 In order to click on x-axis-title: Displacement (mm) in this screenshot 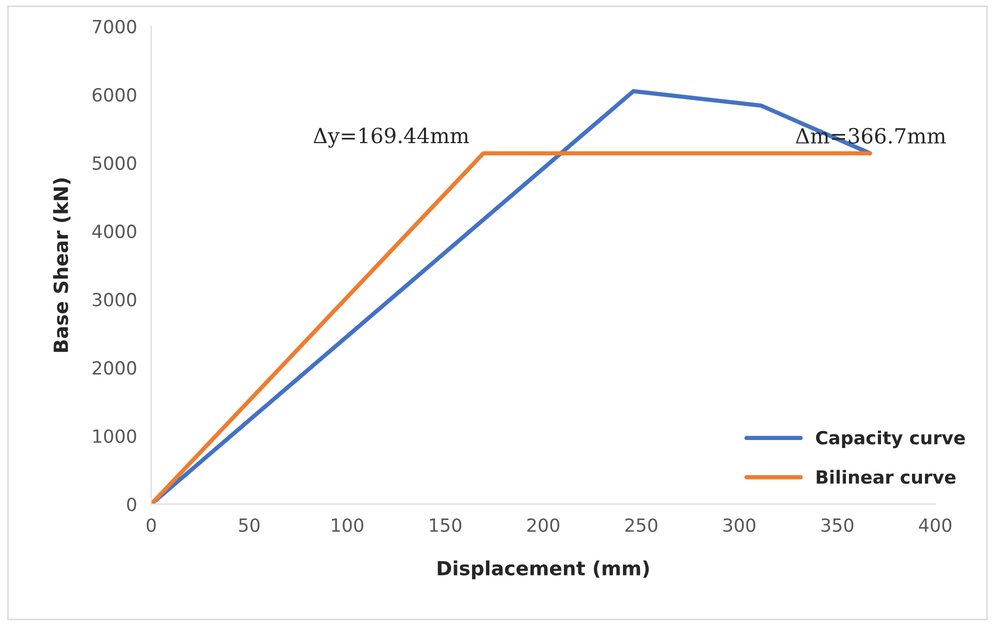, I will do `click(543, 570)`.